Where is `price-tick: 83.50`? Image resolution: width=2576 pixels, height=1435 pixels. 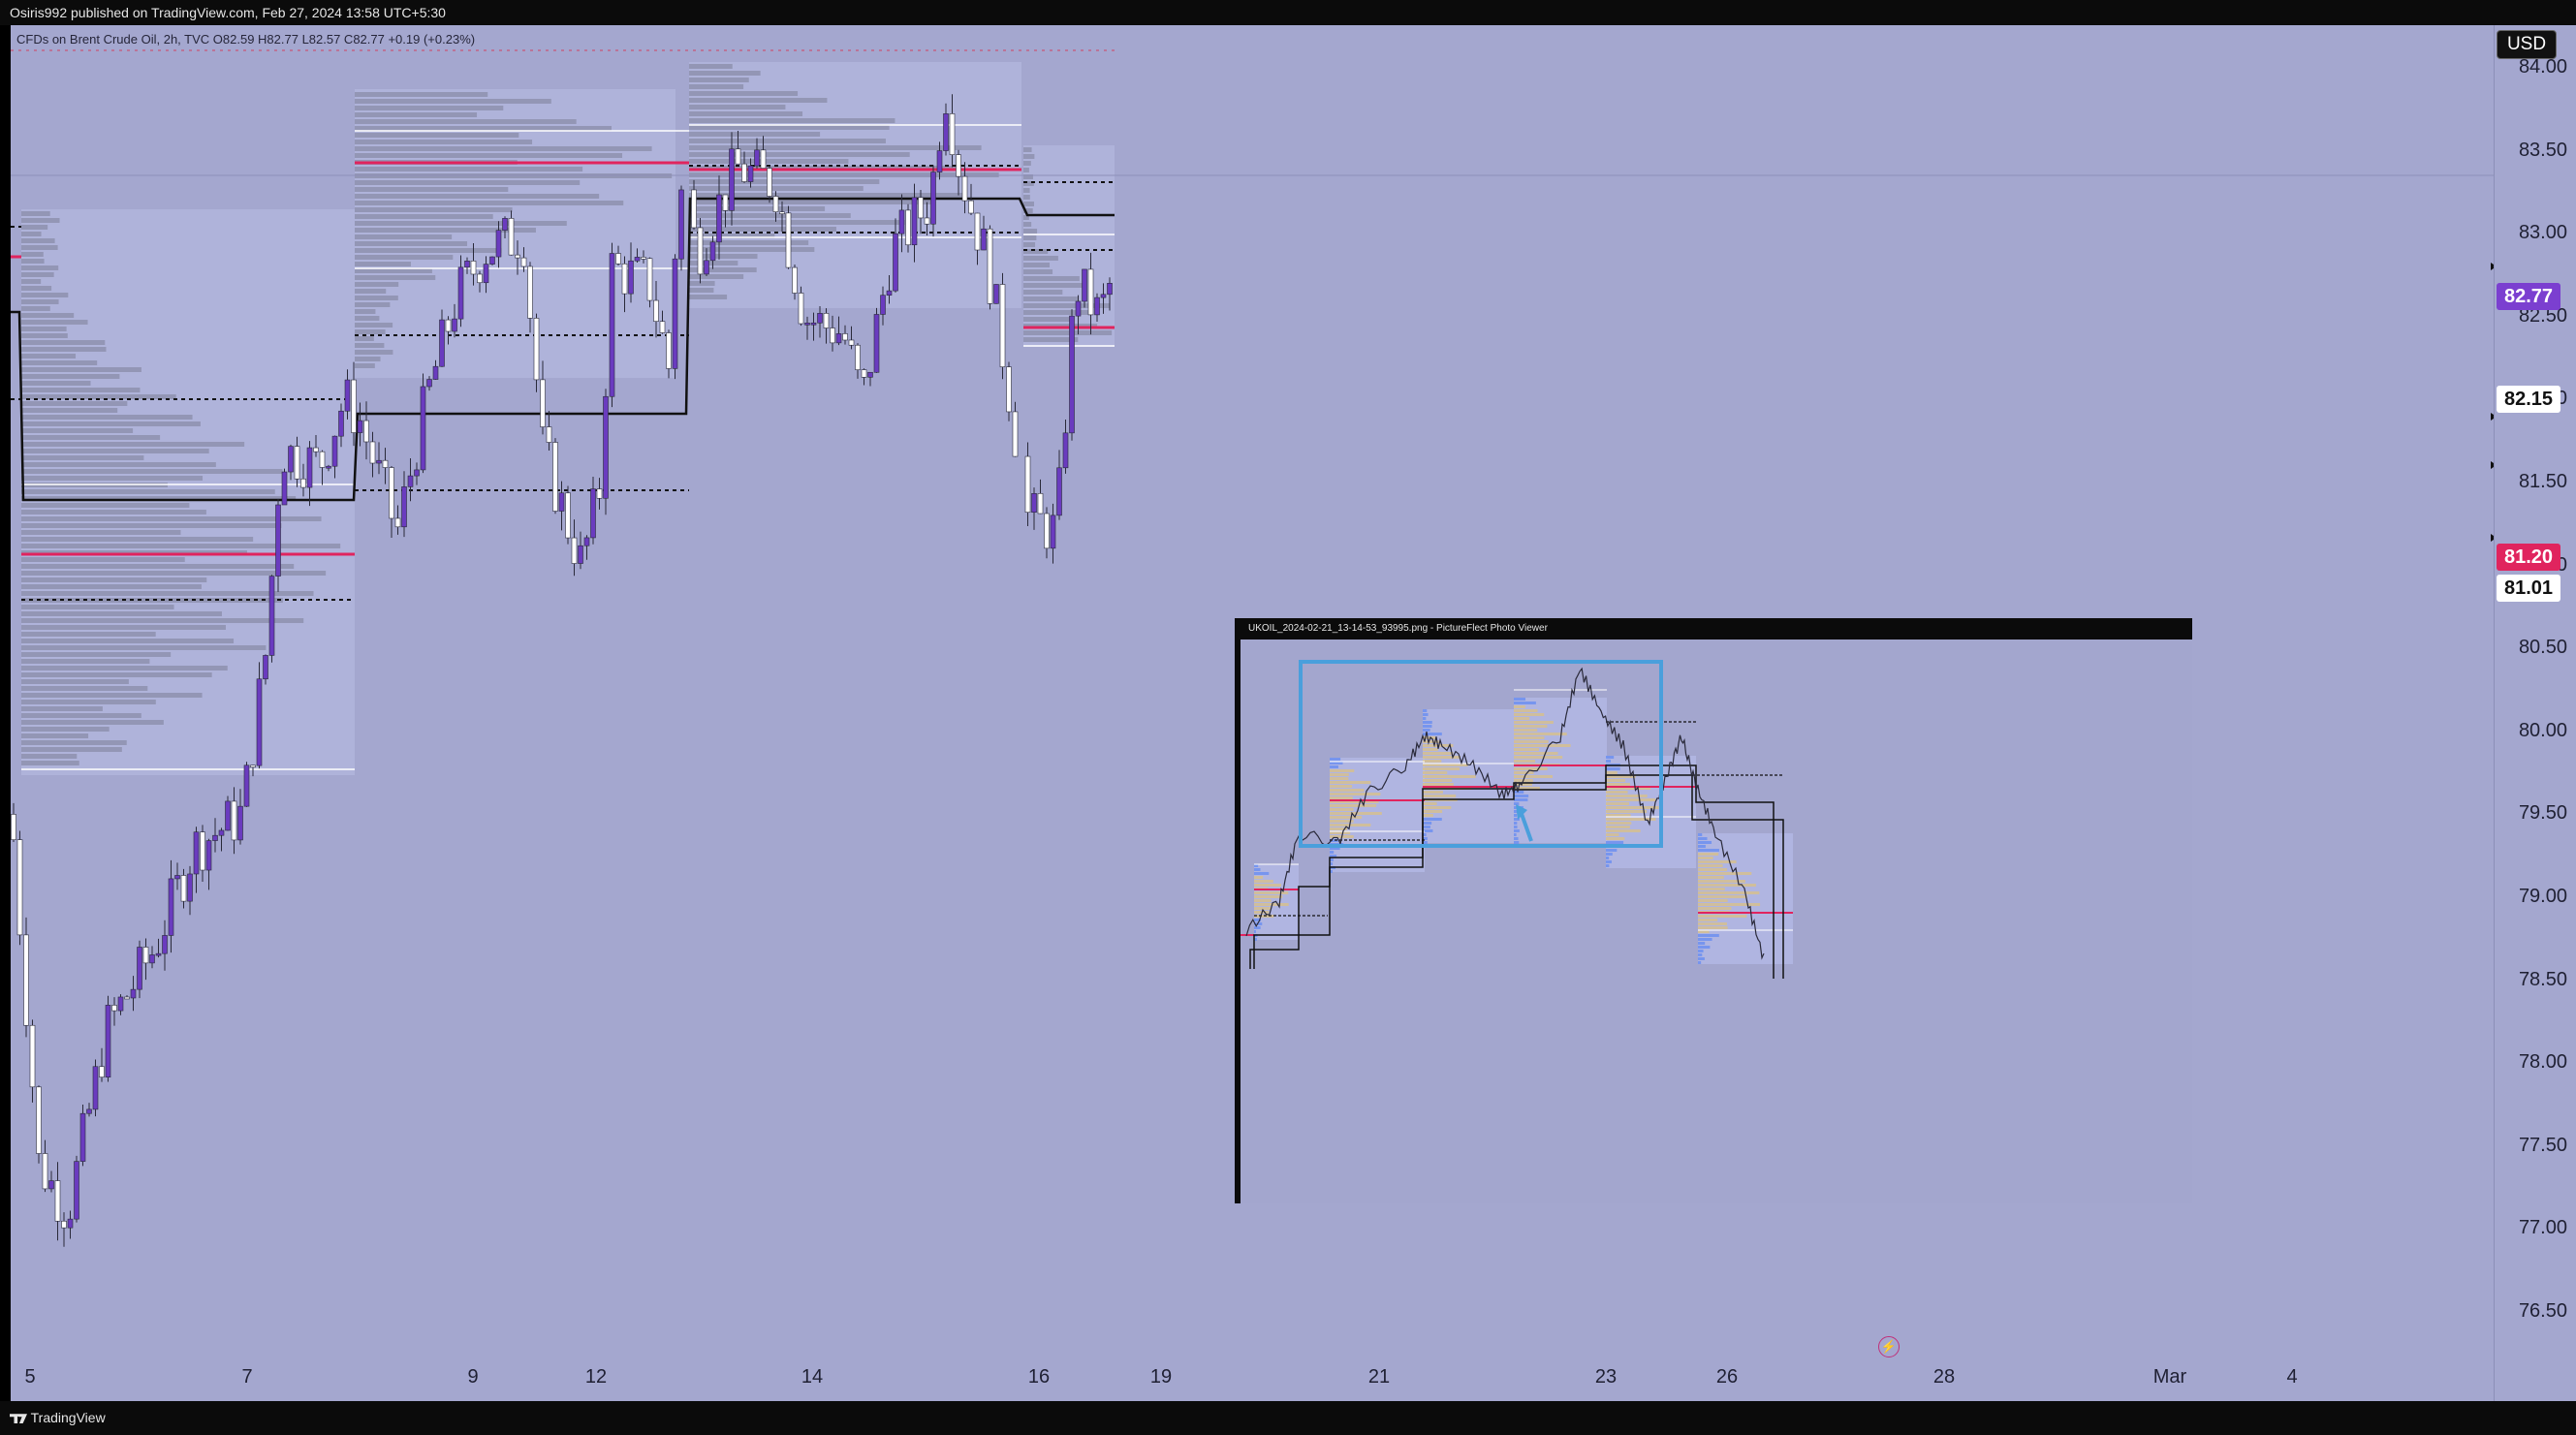 price-tick: 83.50 is located at coordinates (2542, 150).